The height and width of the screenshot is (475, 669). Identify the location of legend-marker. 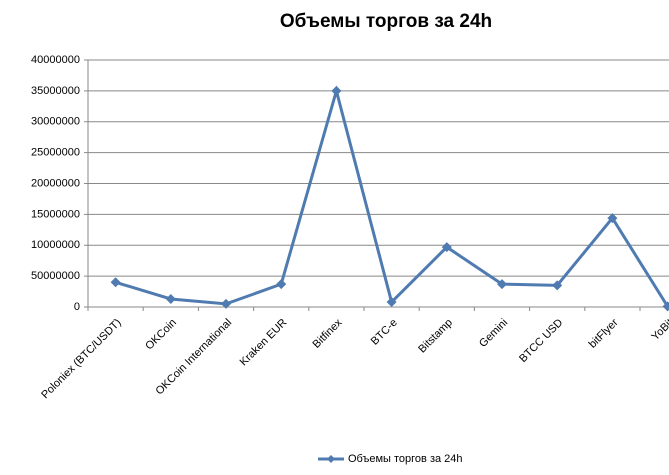
(331, 459).